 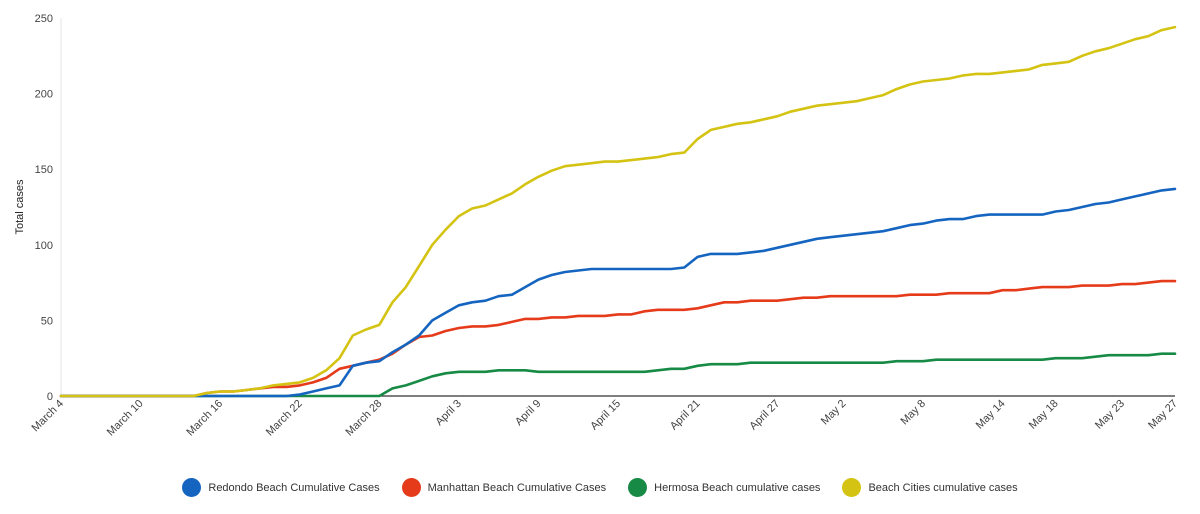 I want to click on legend-item: Manhattan Beach Cumulative Cases, so click(x=504, y=487).